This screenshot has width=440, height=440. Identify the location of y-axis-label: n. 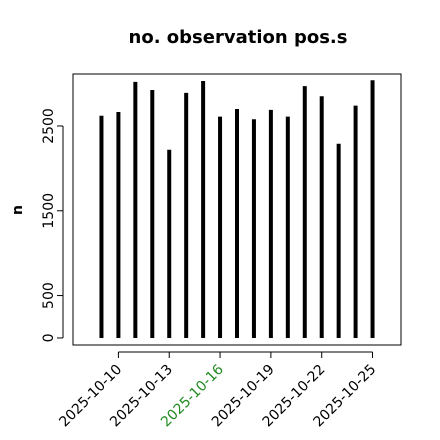
(18, 210).